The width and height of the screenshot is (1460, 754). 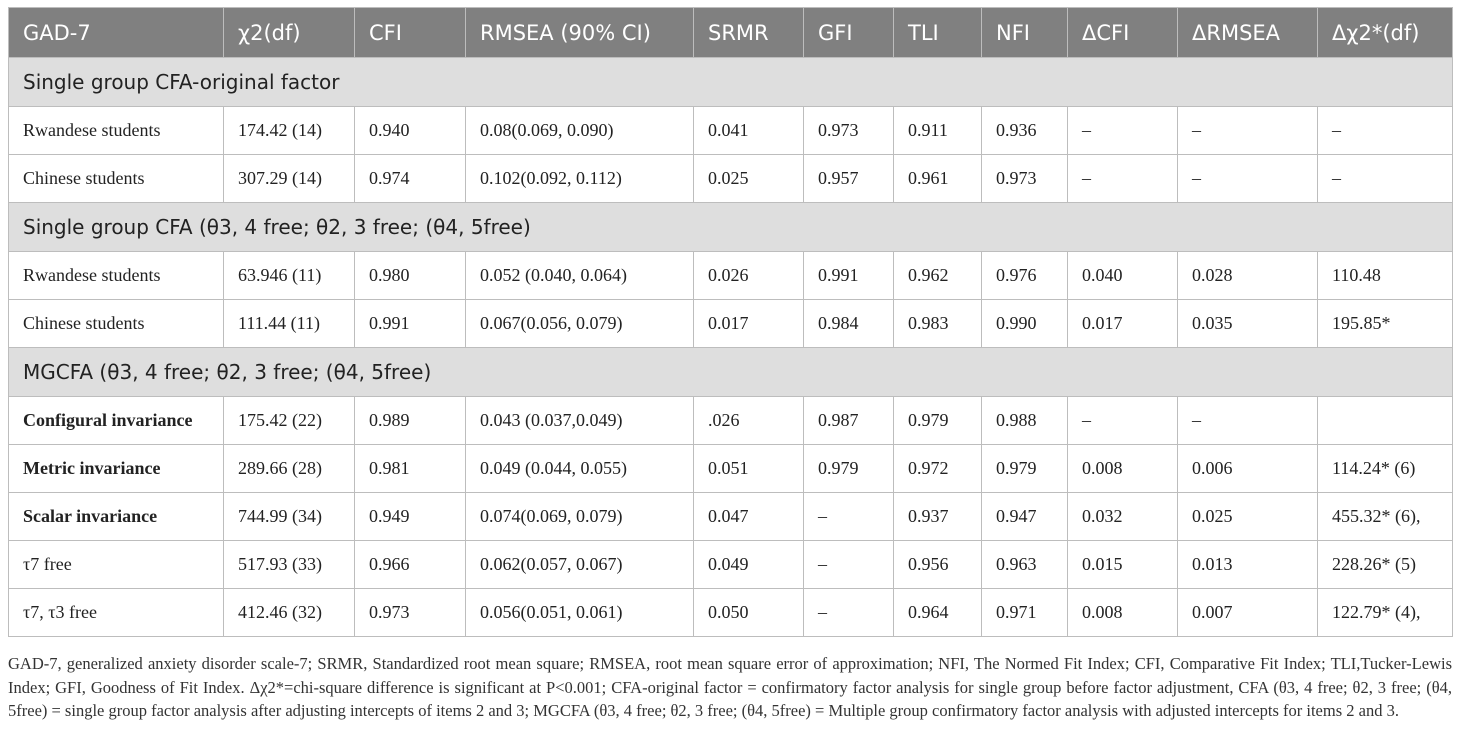 I want to click on table-cell: 0.074(0.069, 0.079), so click(x=579, y=516).